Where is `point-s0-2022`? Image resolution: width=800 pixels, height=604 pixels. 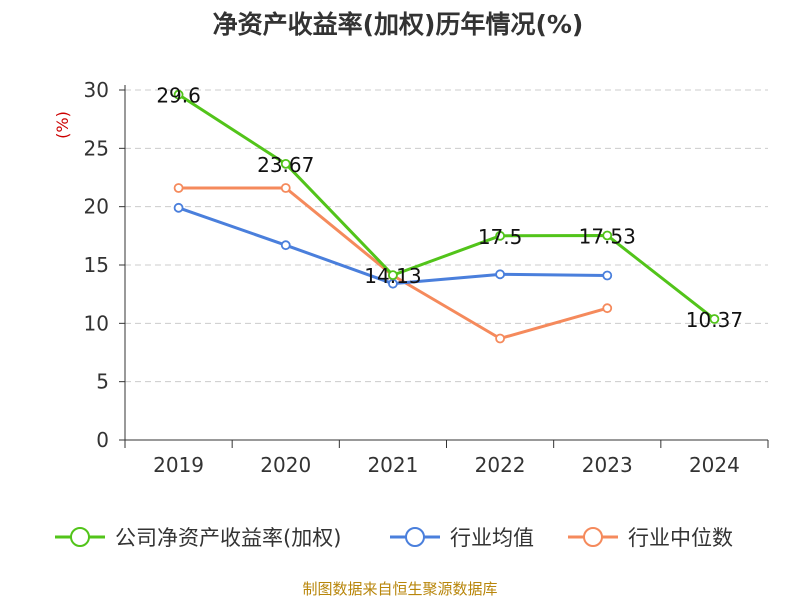 point-s0-2022 is located at coordinates (500, 235).